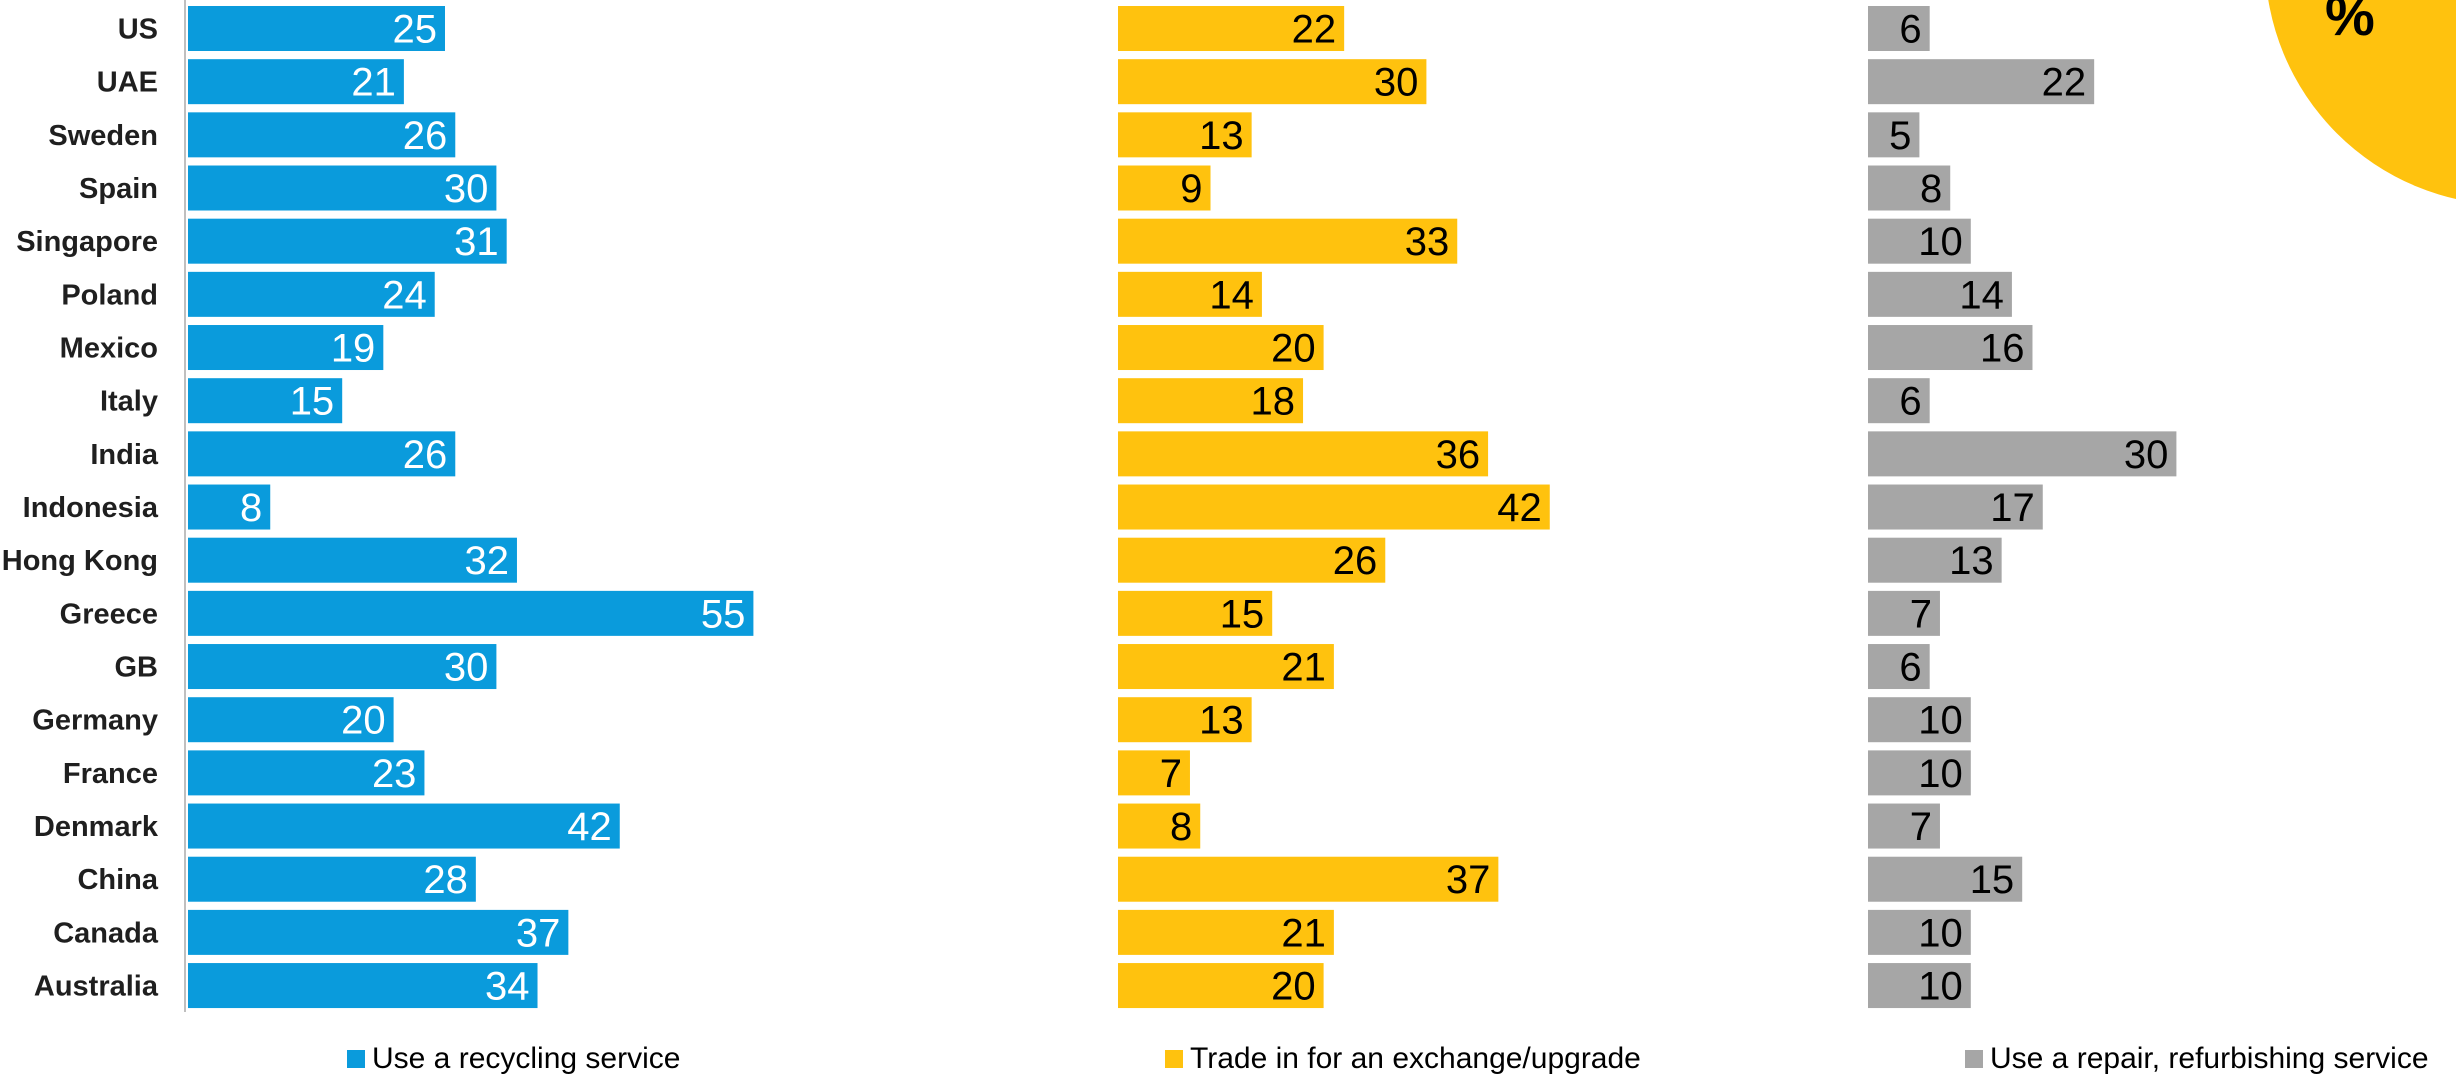  What do you see at coordinates (106, 933) in the screenshot?
I see `category-label-canada: Canada` at bounding box center [106, 933].